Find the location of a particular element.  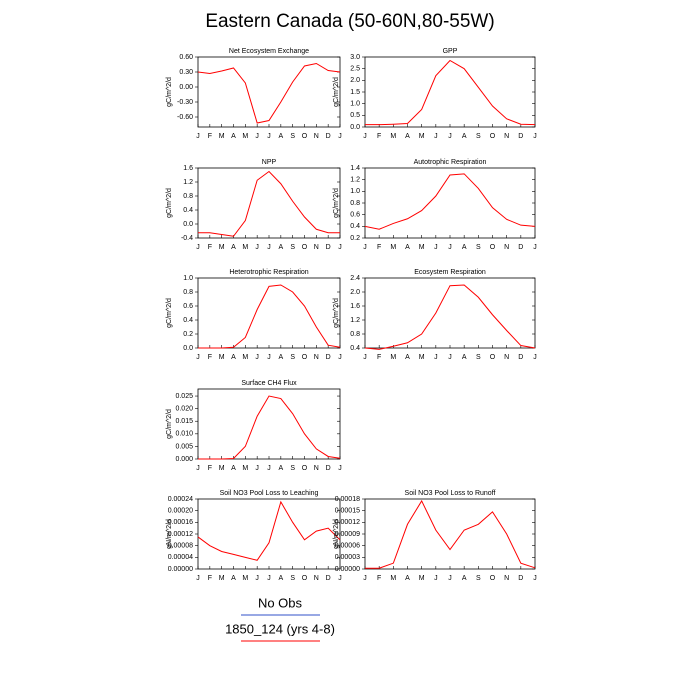

y-tick-label: 0.005 is located at coordinates (184, 446).